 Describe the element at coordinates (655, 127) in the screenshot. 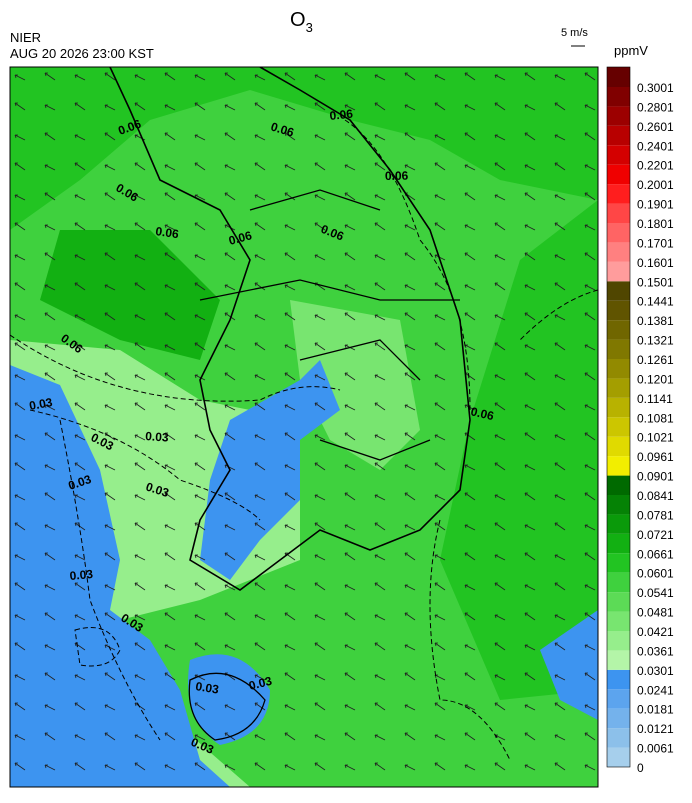

I see `colorbar-label: 0.2601` at that location.